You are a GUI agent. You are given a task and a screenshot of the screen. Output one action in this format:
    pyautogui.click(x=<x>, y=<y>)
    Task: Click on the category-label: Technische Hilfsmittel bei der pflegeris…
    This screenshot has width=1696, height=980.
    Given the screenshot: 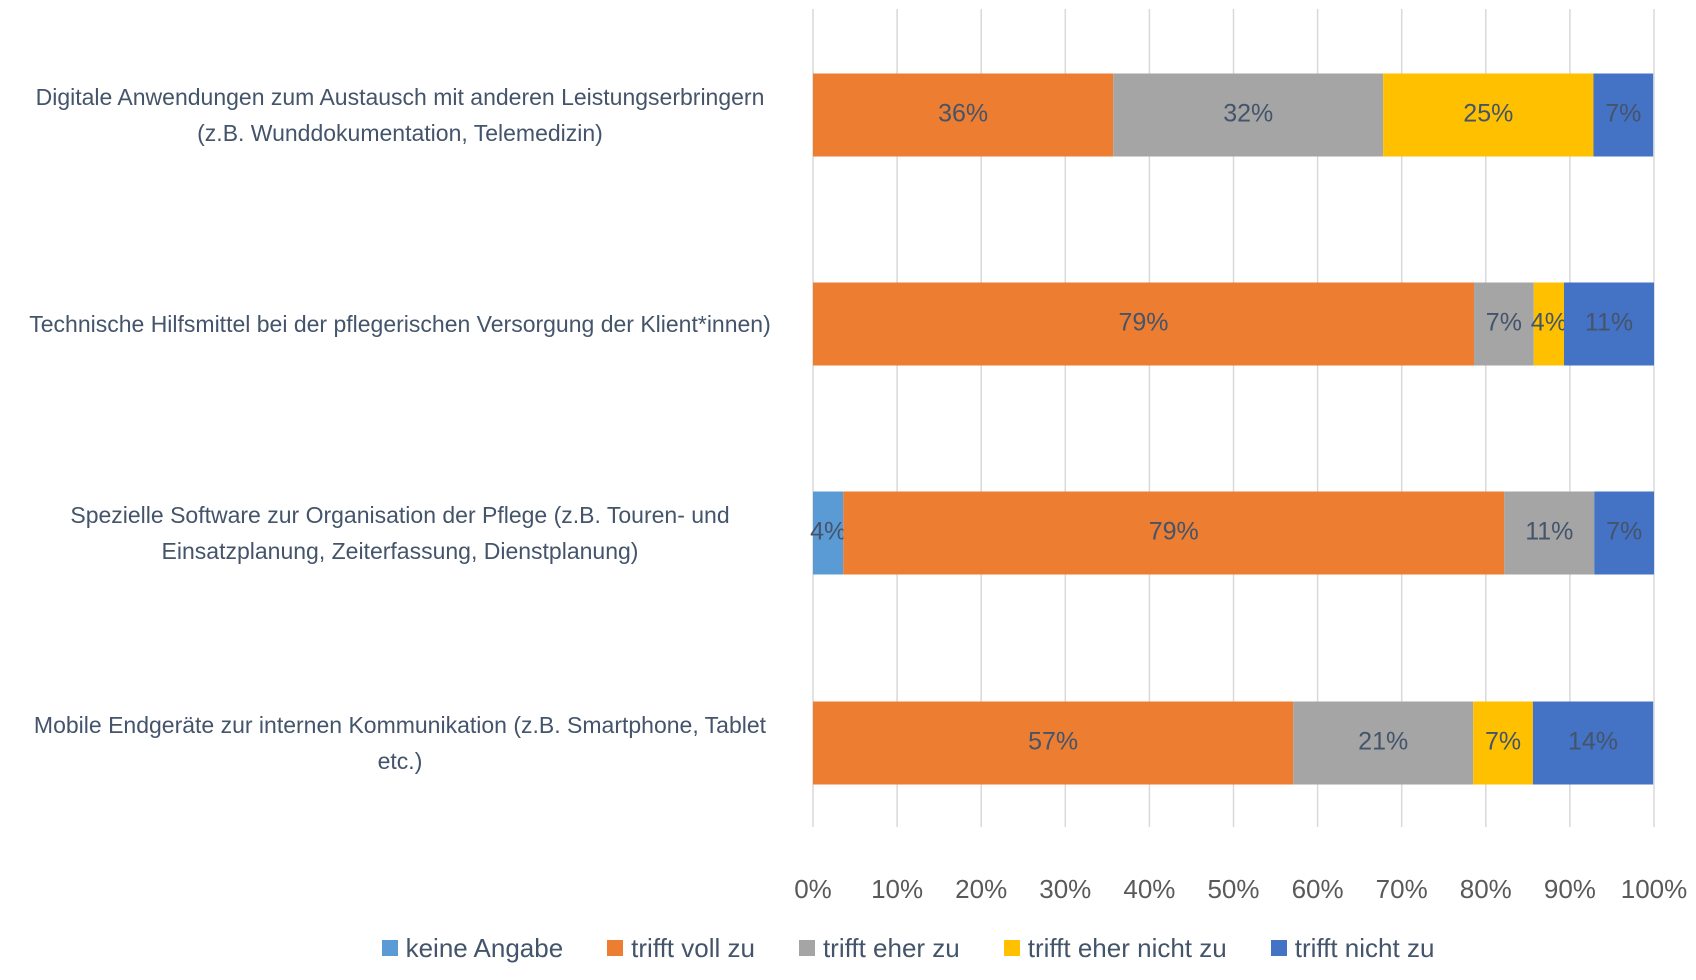 What is the action you would take?
    pyautogui.click(x=400, y=324)
    